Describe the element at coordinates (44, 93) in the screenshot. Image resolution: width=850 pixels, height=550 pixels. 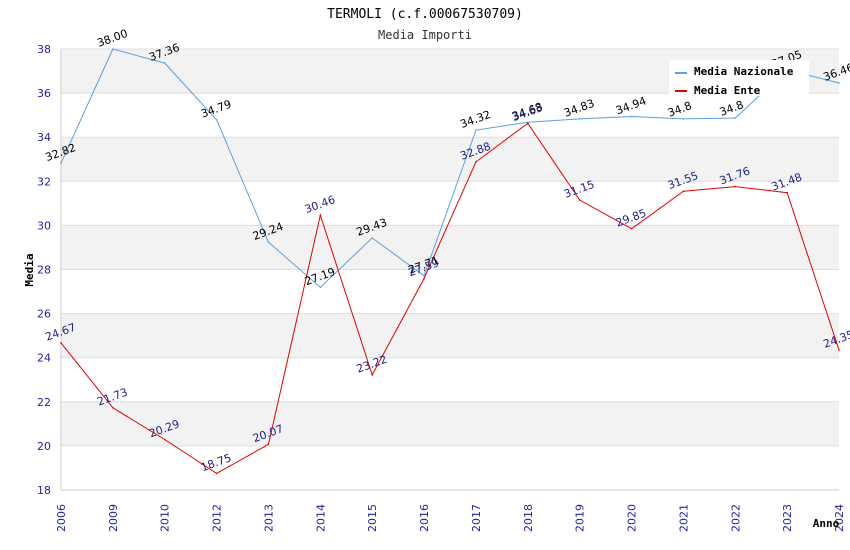
I see `y-tick-label: 36` at that location.